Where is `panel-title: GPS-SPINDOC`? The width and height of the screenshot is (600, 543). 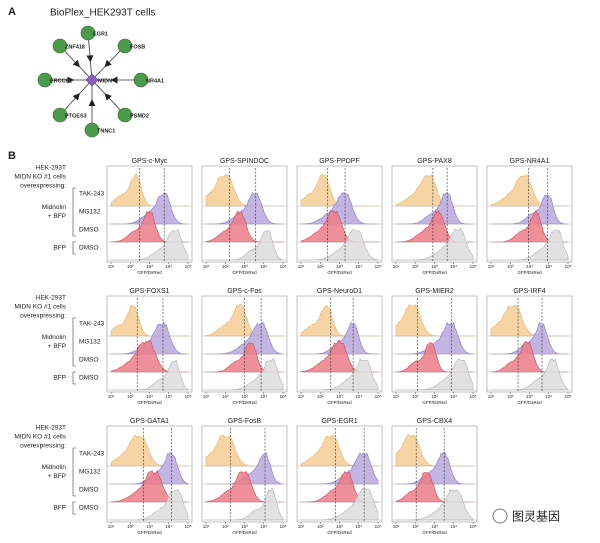
panel-title: GPS-SPINDOC is located at coordinates (244, 161).